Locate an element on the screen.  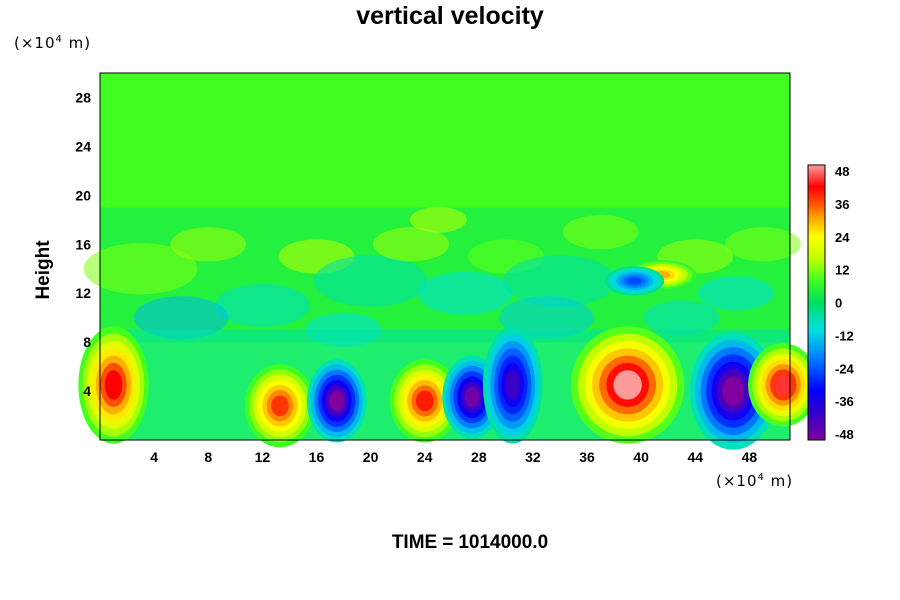
colorbar-tick-label: 0 is located at coordinates (838, 303).